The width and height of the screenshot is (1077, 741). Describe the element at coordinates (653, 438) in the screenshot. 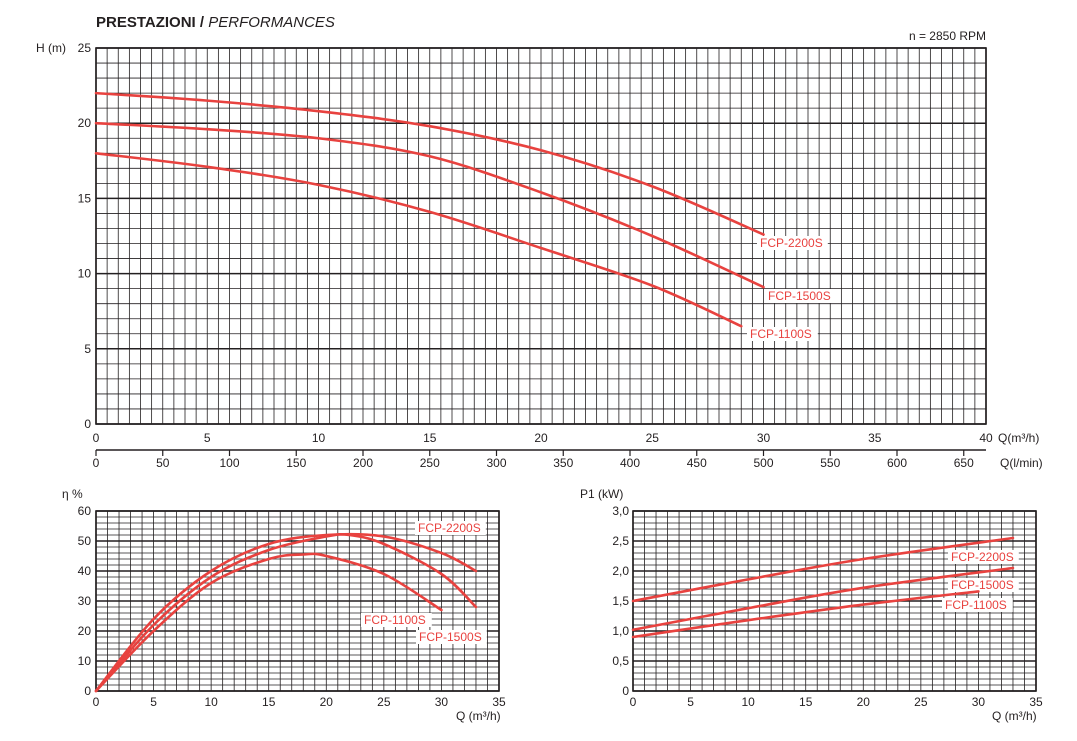

I see `head-xtick-label: 25` at that location.